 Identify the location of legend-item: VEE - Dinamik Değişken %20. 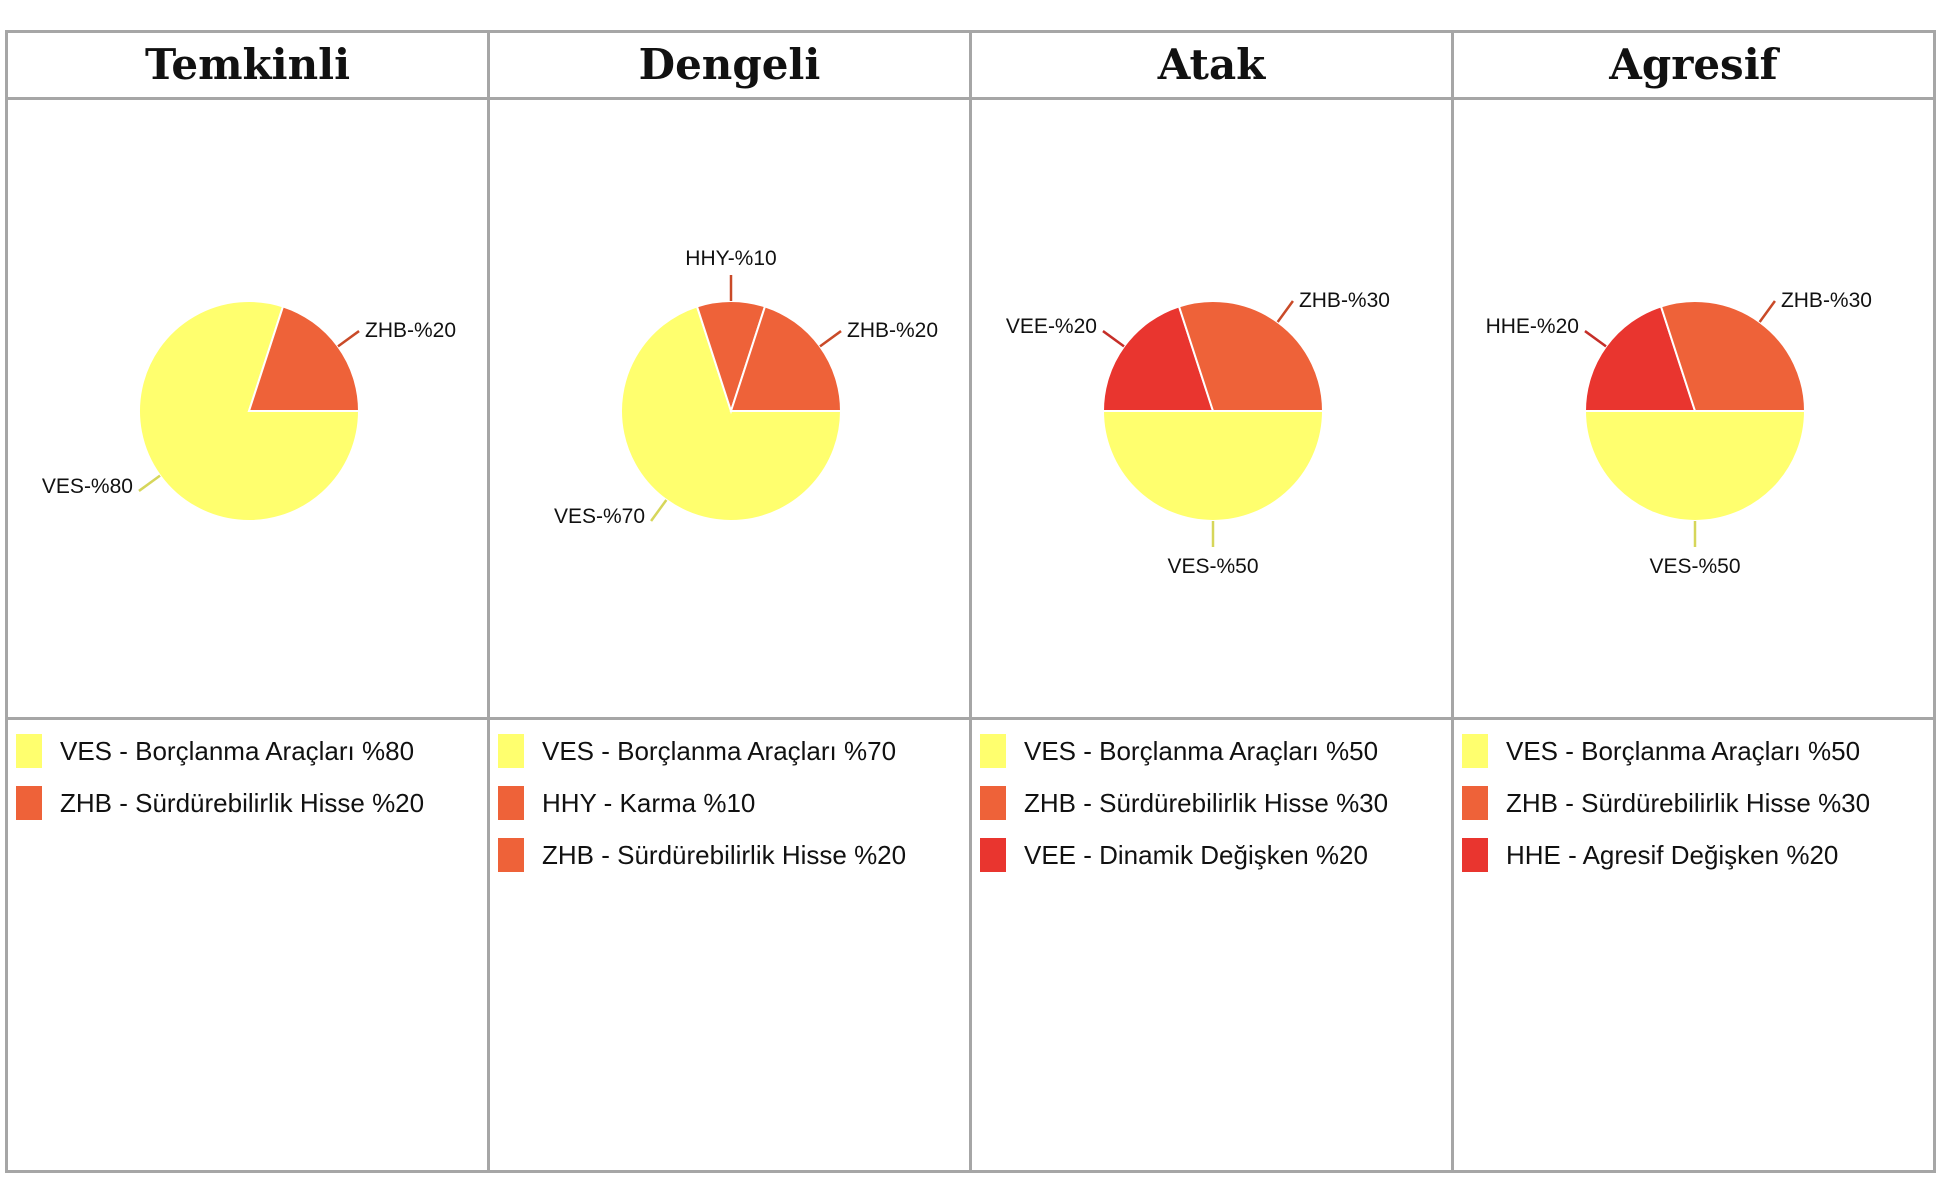
(1215, 855).